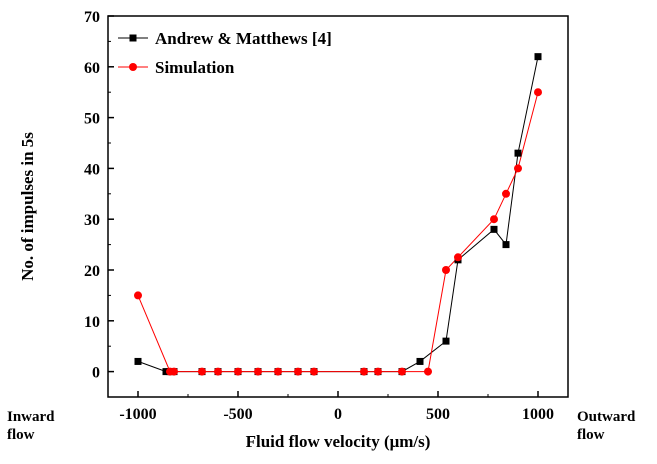 This screenshot has width=657, height=464. Describe the element at coordinates (21, 435) in the screenshot. I see `inward-flow-label-line2: flow` at that location.